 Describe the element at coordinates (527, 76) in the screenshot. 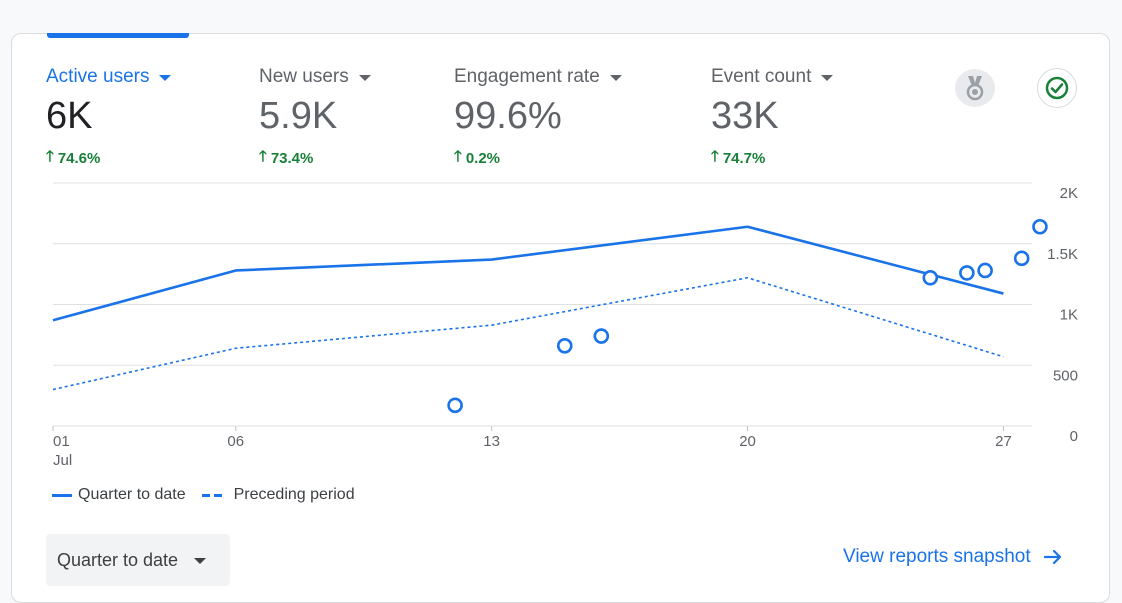

I see `metric-label: Engagement rate` at that location.